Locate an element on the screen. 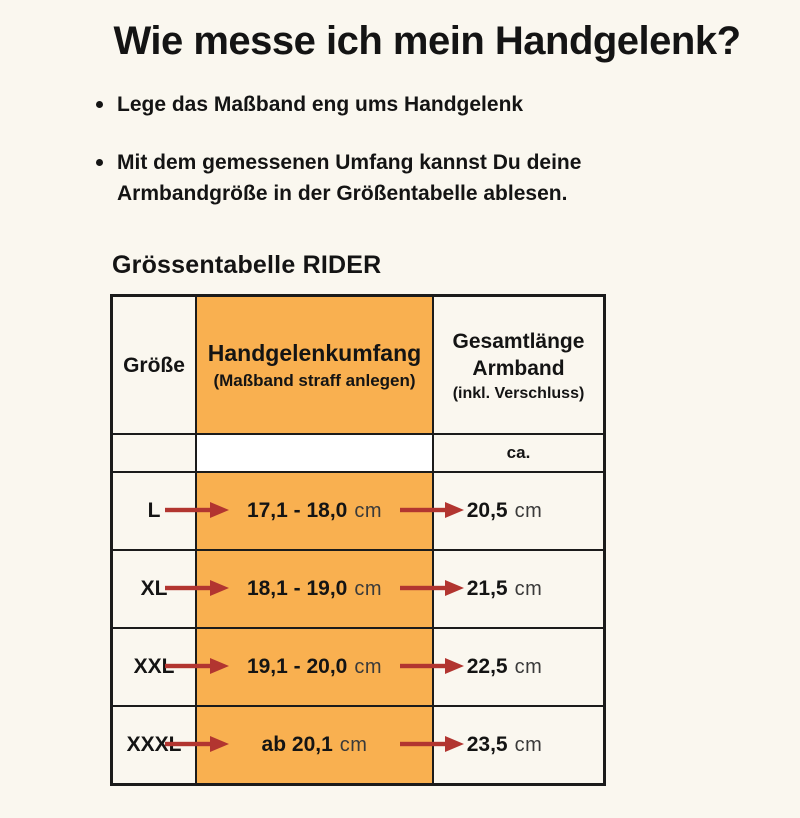 This screenshot has height=818, width=800. total-length-cell: 20,5 cm is located at coordinates (518, 510).